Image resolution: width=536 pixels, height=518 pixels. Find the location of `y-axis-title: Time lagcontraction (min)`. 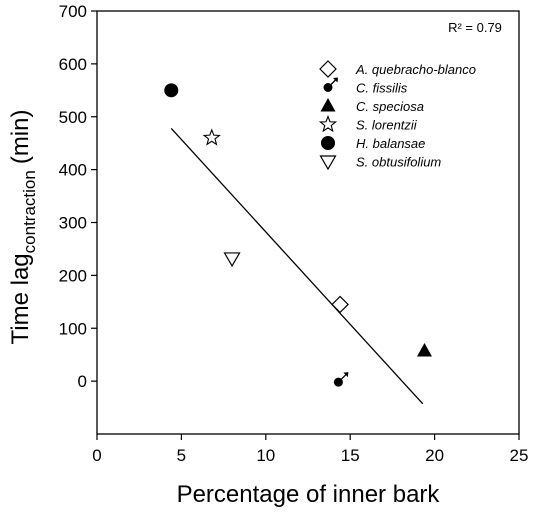

y-axis-title: Time lagcontraction (min) is located at coordinates (23, 227).